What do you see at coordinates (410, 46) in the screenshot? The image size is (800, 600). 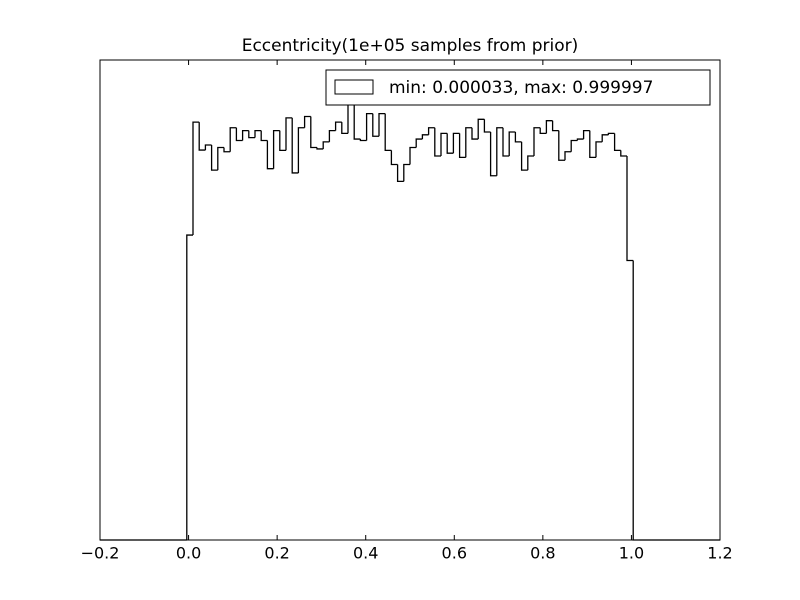 I see `chart-title: Eccentricity(1e+05 samples from prior)` at bounding box center [410, 46].